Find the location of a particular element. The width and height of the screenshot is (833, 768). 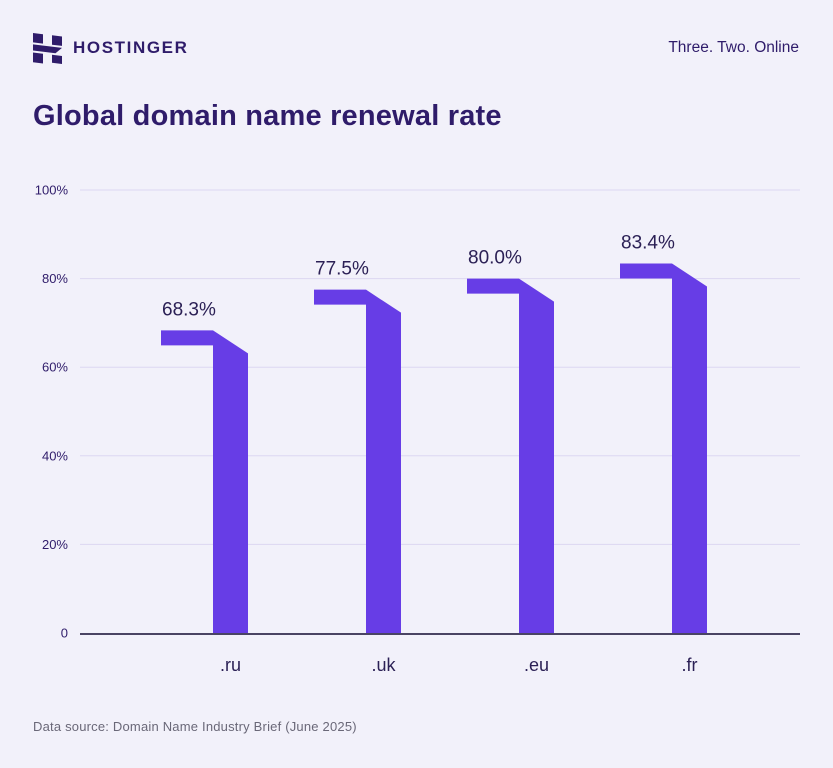

bar-value-label: 83.4% is located at coordinates (648, 243).